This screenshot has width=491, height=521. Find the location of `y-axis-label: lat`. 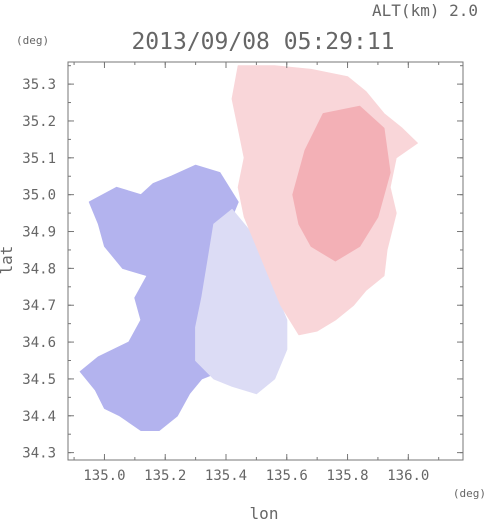

y-axis-label: lat is located at coordinates (8, 260).